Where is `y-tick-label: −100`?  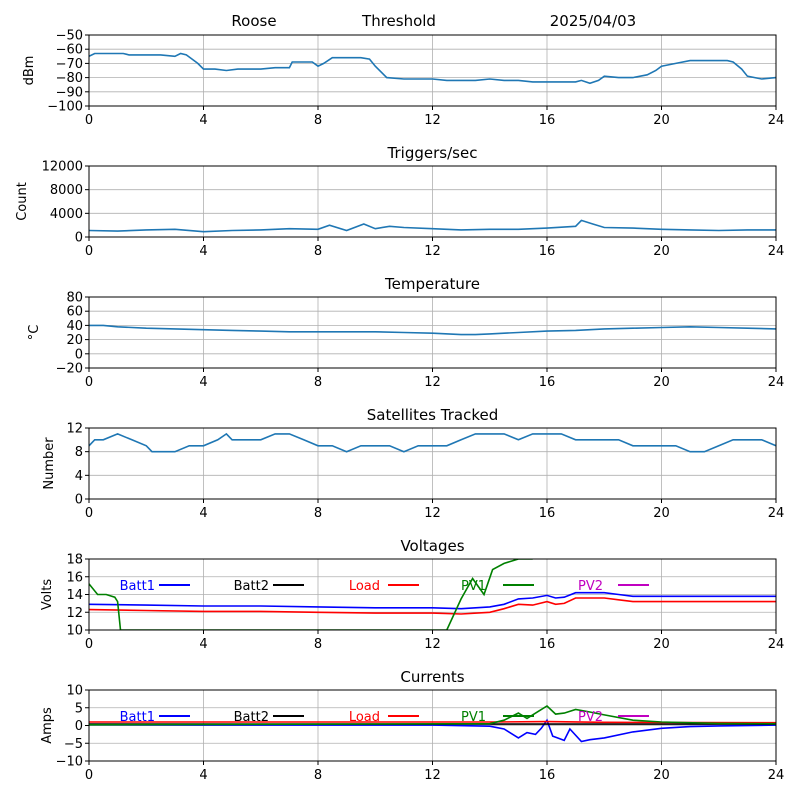 y-tick-label: −100 is located at coordinates (65, 107).